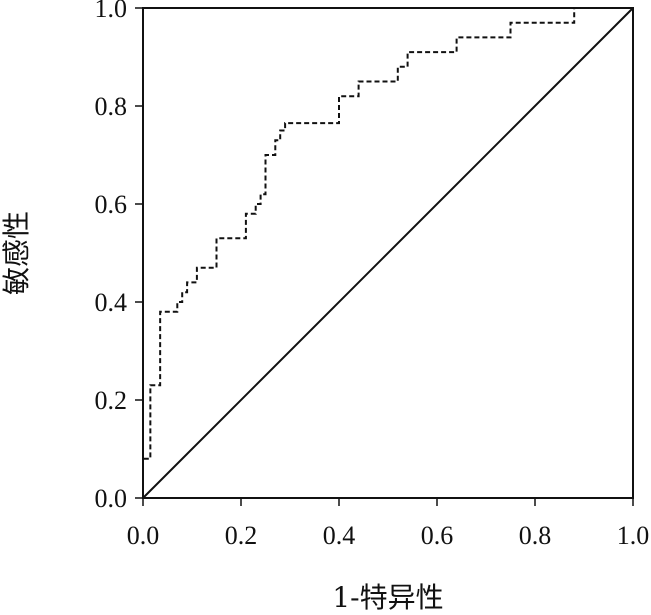 This screenshot has height=615, width=651. What do you see at coordinates (111, 204) in the screenshot?
I see `y-tick-label: 0.6` at bounding box center [111, 204].